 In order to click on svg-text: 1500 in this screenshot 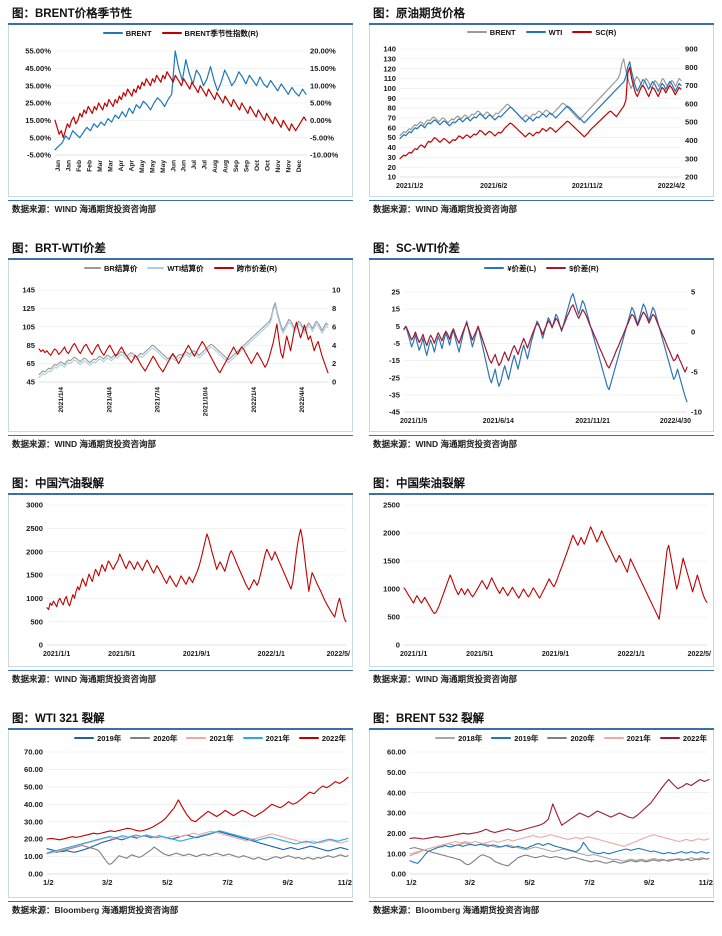, I will do `click(34, 574)`.